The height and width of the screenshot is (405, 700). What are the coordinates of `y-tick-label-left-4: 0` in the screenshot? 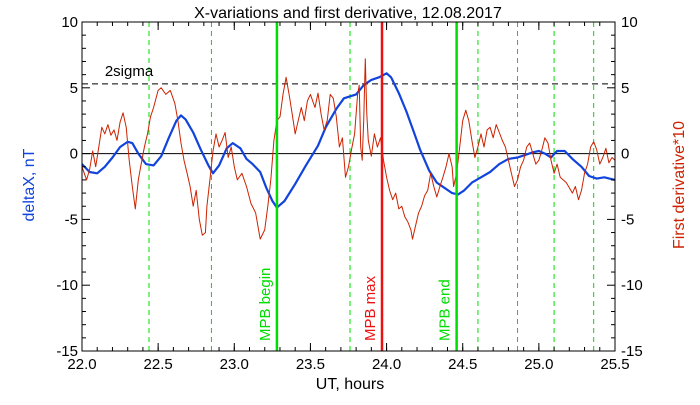 It's located at (74, 154).